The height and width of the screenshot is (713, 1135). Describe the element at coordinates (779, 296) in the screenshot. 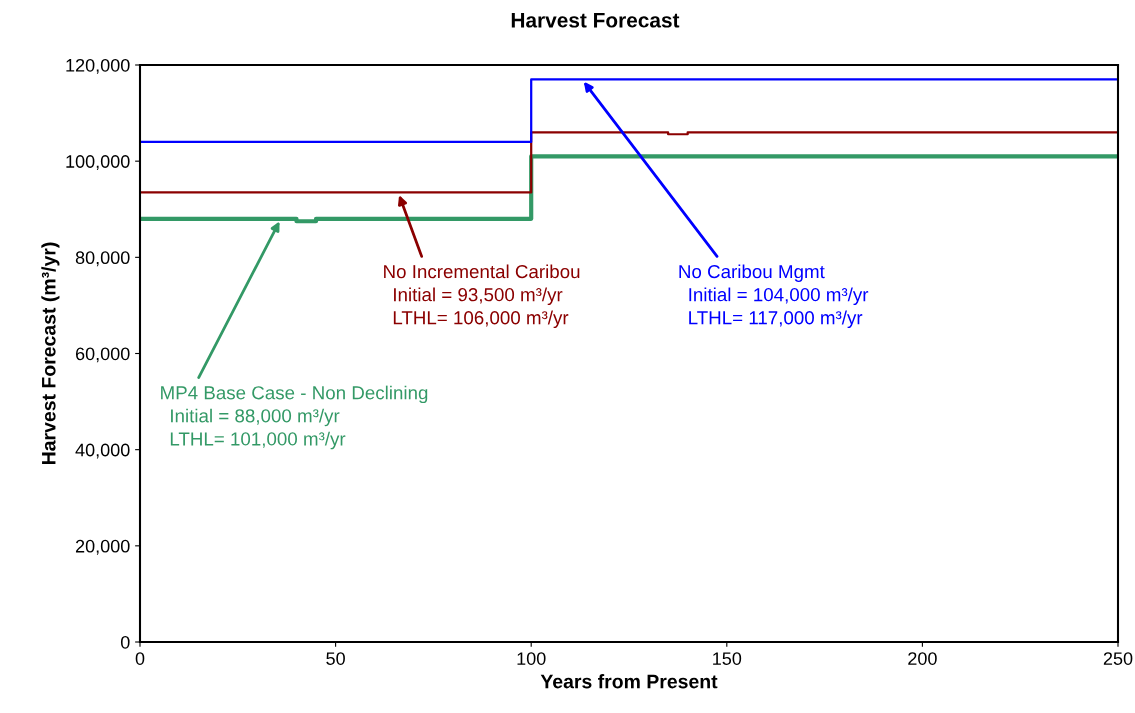

I see `annotation: Initial = 104,000 m³/yr` at that location.